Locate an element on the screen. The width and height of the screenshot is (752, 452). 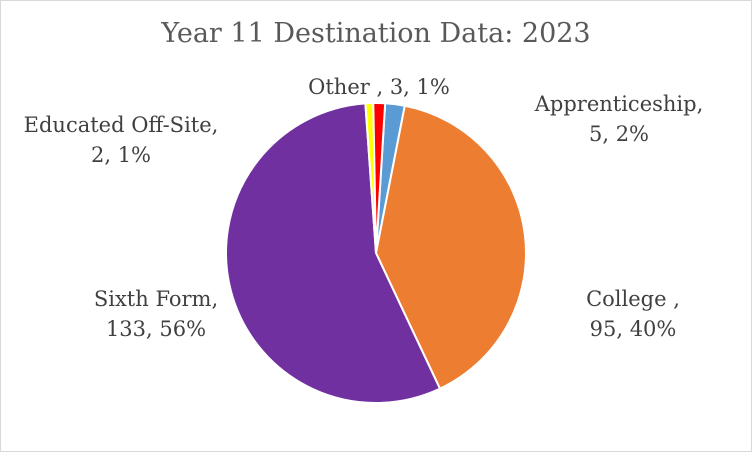
data-label-sixth-form: Sixth Form, 133, 56% is located at coordinates (156, 314).